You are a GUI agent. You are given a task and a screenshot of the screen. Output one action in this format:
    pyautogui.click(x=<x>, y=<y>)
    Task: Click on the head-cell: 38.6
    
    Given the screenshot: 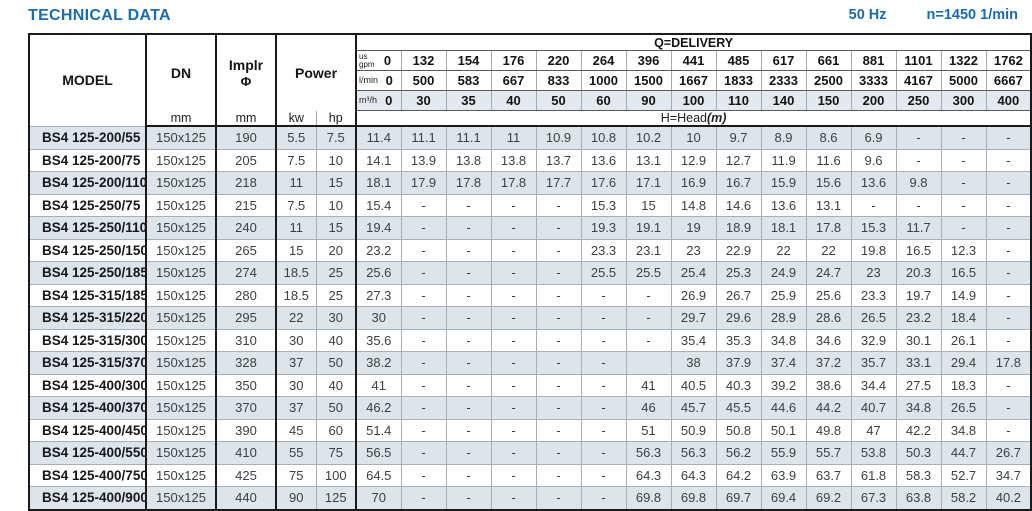 What is the action you would take?
    pyautogui.click(x=828, y=385)
    